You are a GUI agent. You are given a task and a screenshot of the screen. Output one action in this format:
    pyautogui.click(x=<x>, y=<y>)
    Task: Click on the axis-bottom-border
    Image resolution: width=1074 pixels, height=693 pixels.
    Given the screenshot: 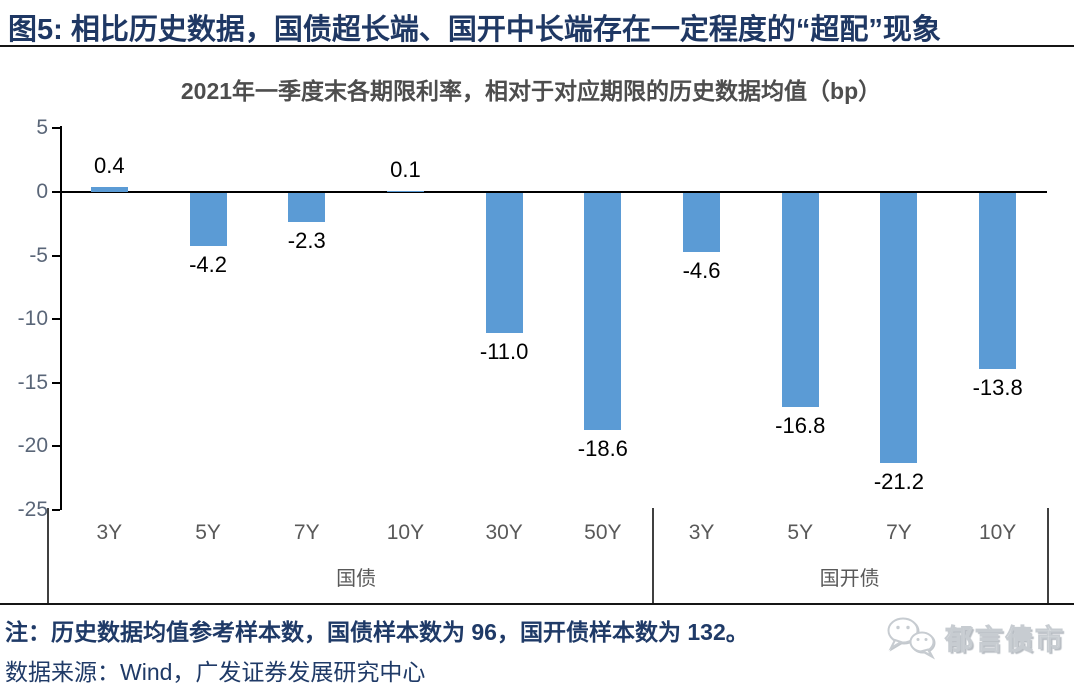 What is the action you would take?
    pyautogui.click(x=537, y=604)
    